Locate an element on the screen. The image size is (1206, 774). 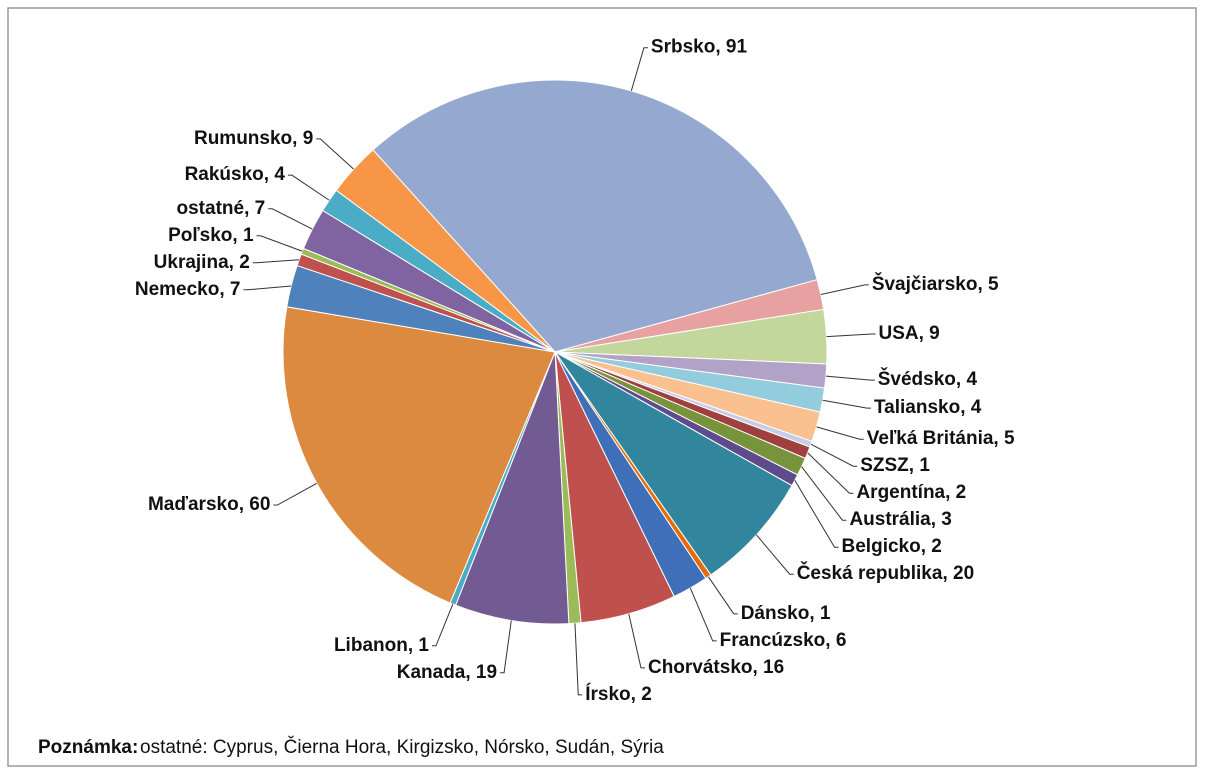
data-label: Belgicko, 2 is located at coordinates (892, 546).